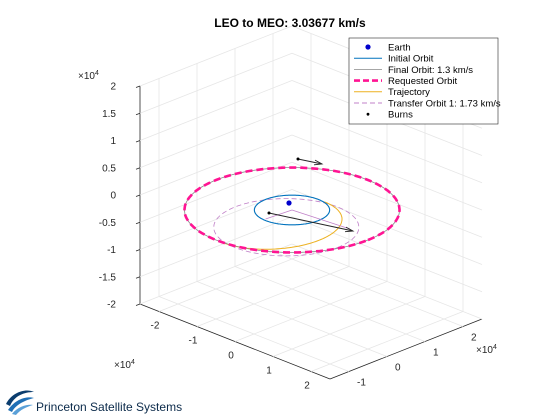 This screenshot has width=560, height=420. Describe the element at coordinates (444, 103) in the screenshot. I see `legend-label: Transfer Orbit 1: 1.73 km/s` at that location.